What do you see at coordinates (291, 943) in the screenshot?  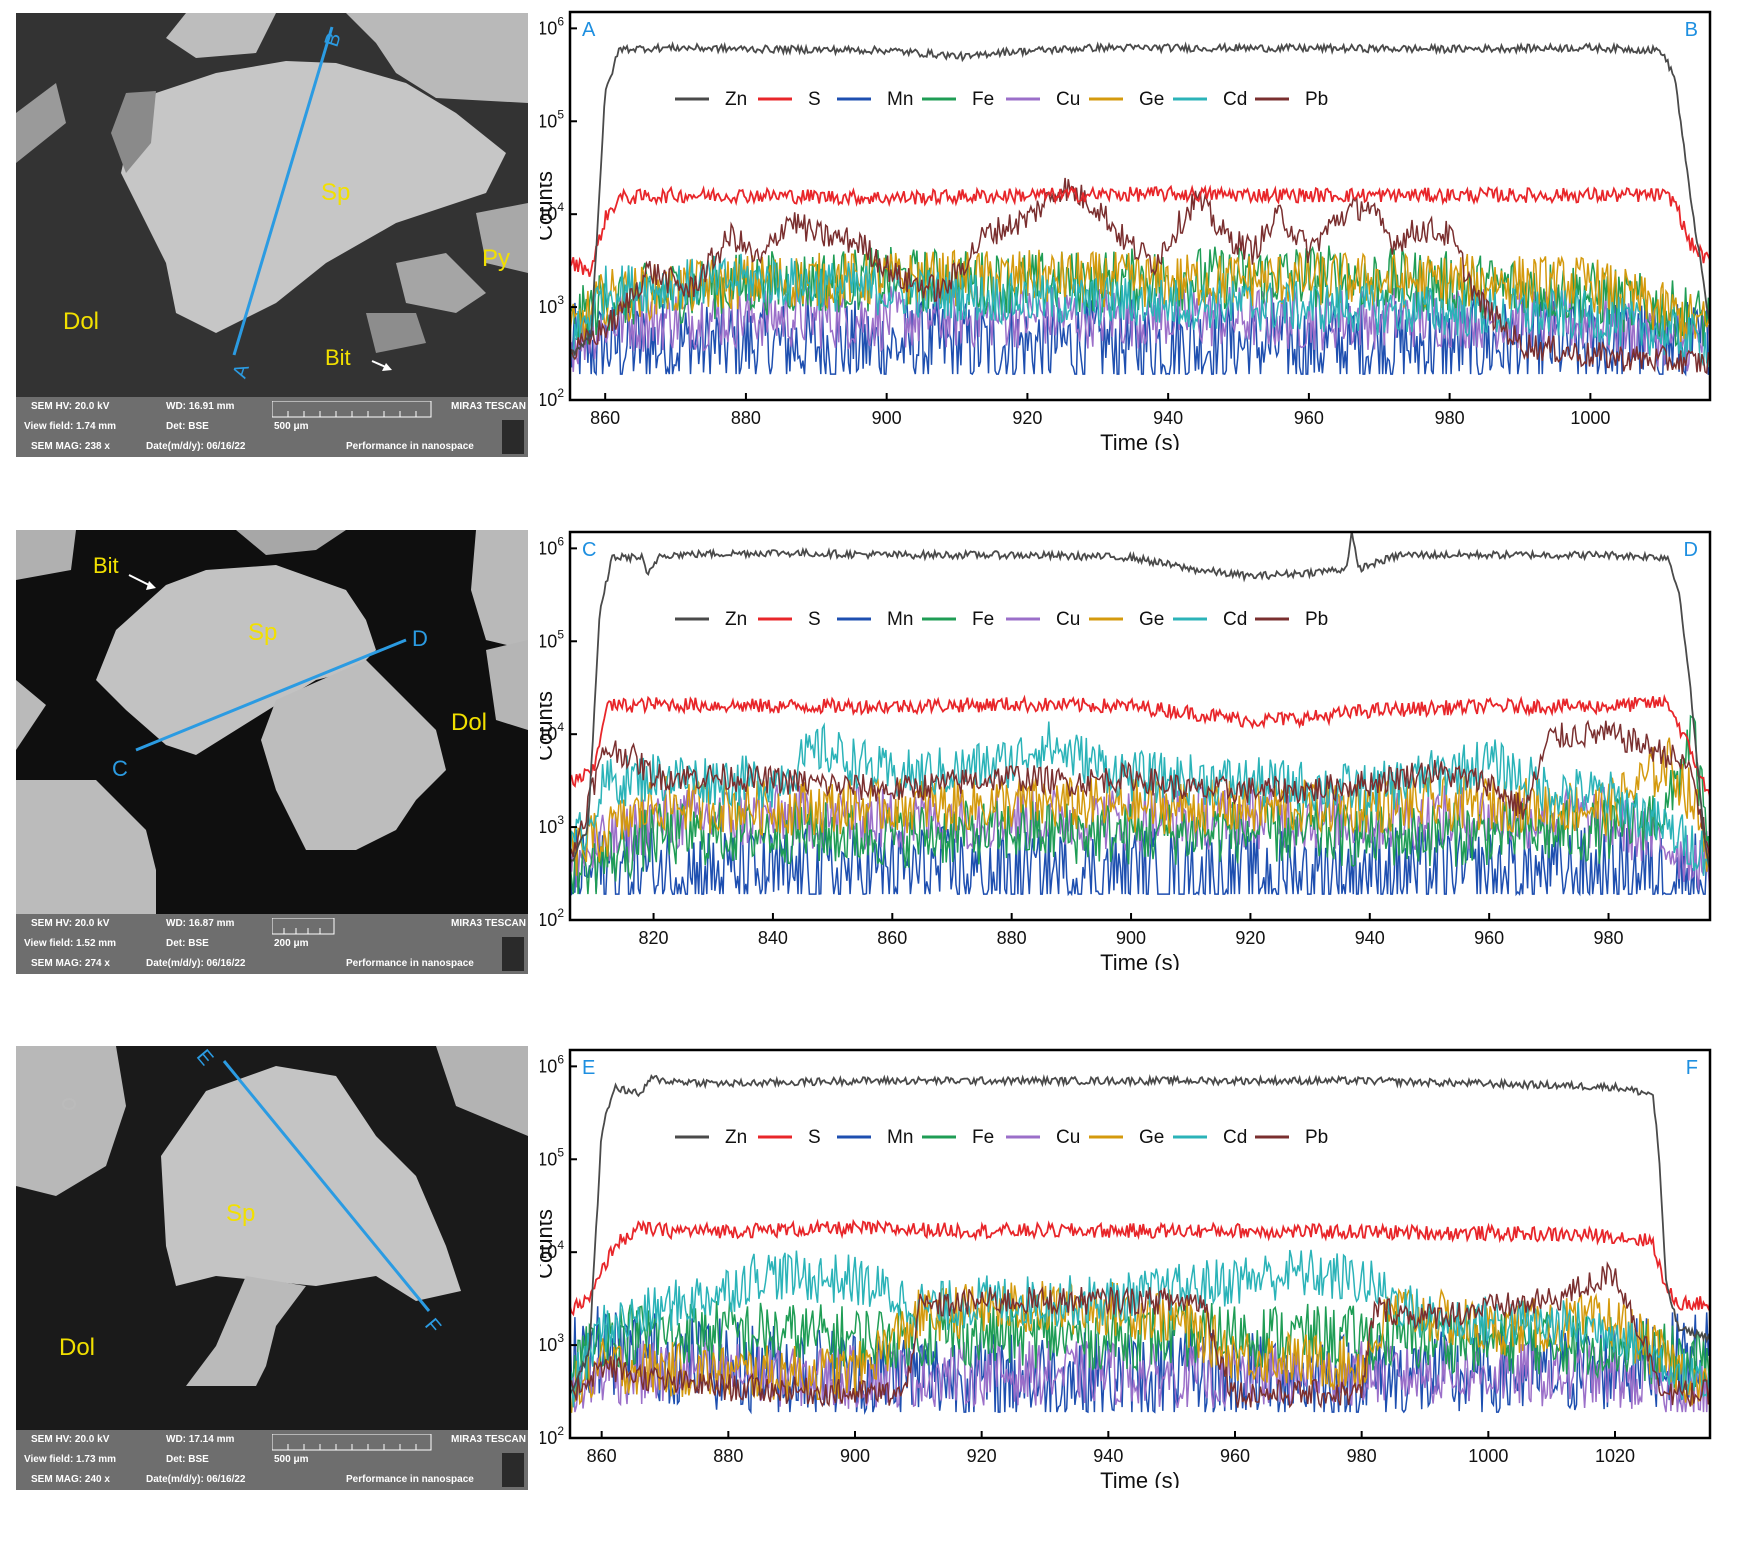 I see `sem-scale: 200 μm` at bounding box center [291, 943].